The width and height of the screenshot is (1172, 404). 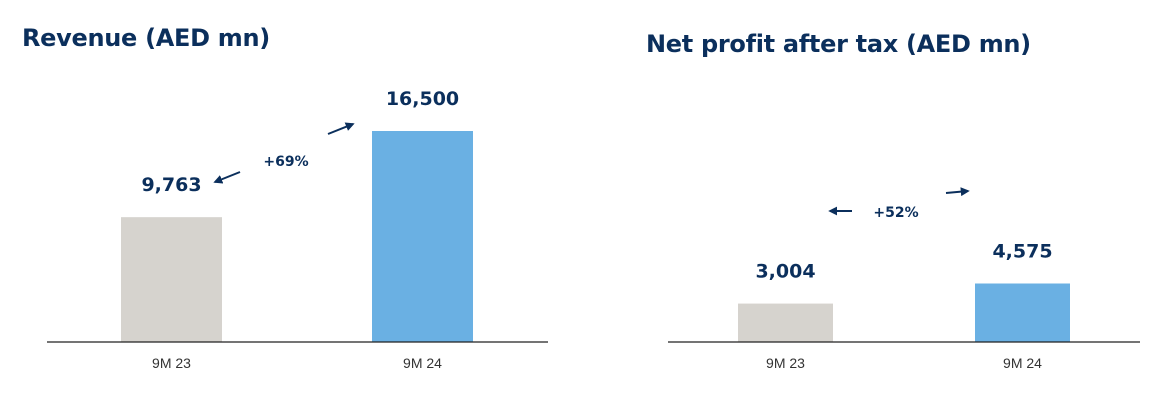 I want to click on revenue-value-label-1: 16,500, so click(x=422, y=99).